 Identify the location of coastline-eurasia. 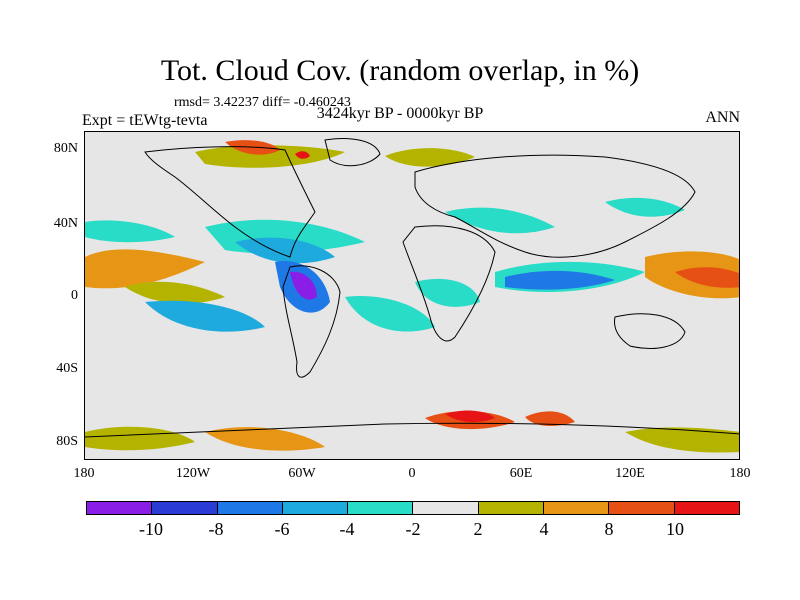
(555, 206).